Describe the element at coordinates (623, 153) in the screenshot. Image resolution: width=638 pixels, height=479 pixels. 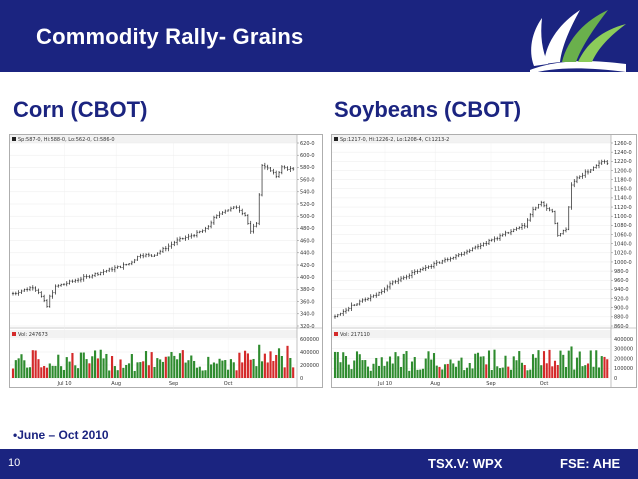
I see `price-tick-label: 1240-0` at that location.